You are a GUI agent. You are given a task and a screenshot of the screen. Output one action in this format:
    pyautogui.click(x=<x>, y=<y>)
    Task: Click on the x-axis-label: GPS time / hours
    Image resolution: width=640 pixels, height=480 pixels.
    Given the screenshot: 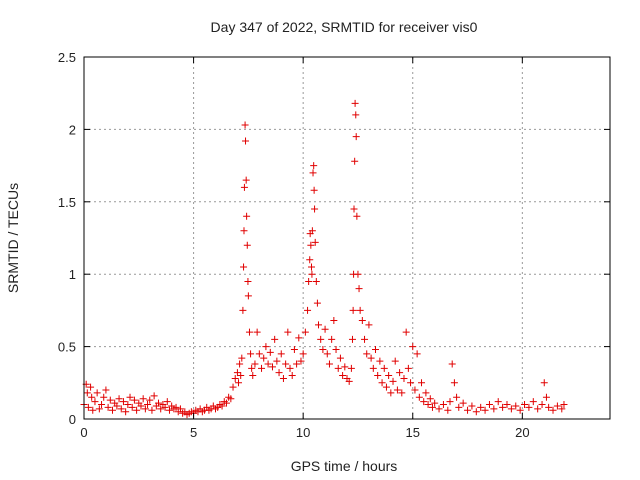 What is the action you would take?
    pyautogui.click(x=344, y=466)
    